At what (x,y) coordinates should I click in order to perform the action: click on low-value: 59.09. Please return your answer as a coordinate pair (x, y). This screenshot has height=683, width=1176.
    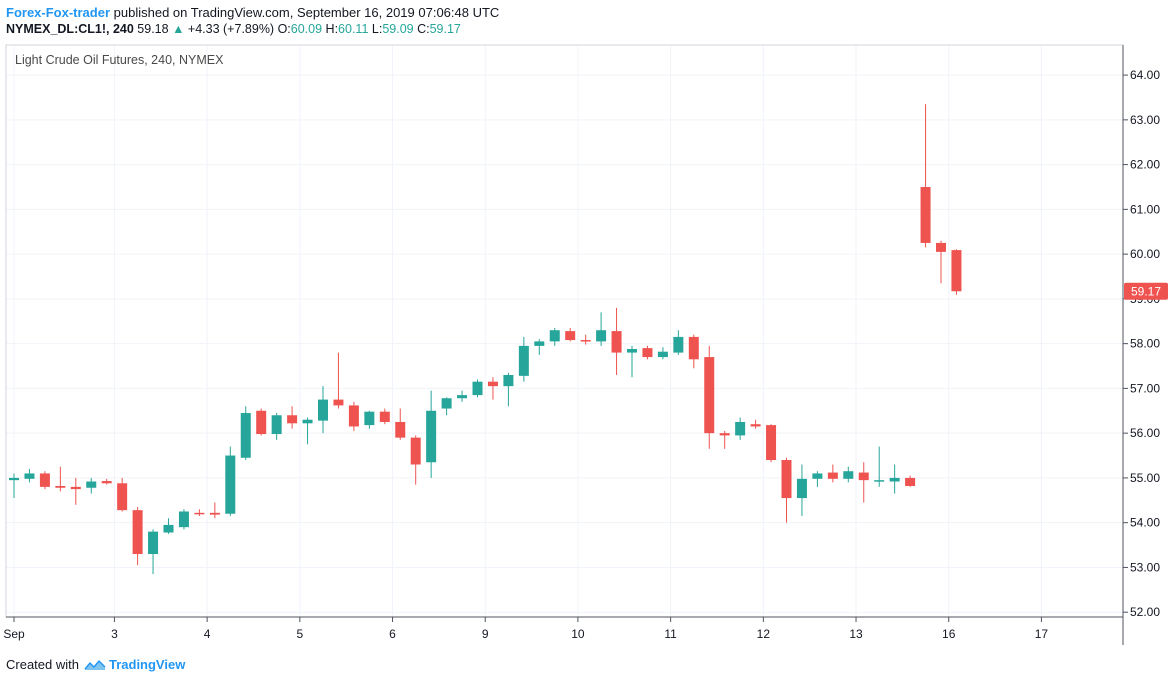
    Looking at the image, I should click on (398, 29).